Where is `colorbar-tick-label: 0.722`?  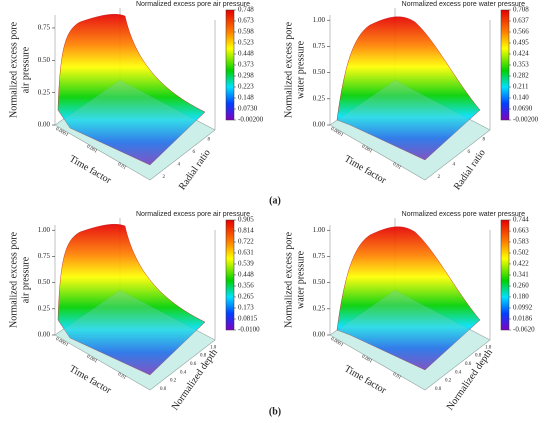
colorbar-tick-label: 0.722 is located at coordinates (246, 242).